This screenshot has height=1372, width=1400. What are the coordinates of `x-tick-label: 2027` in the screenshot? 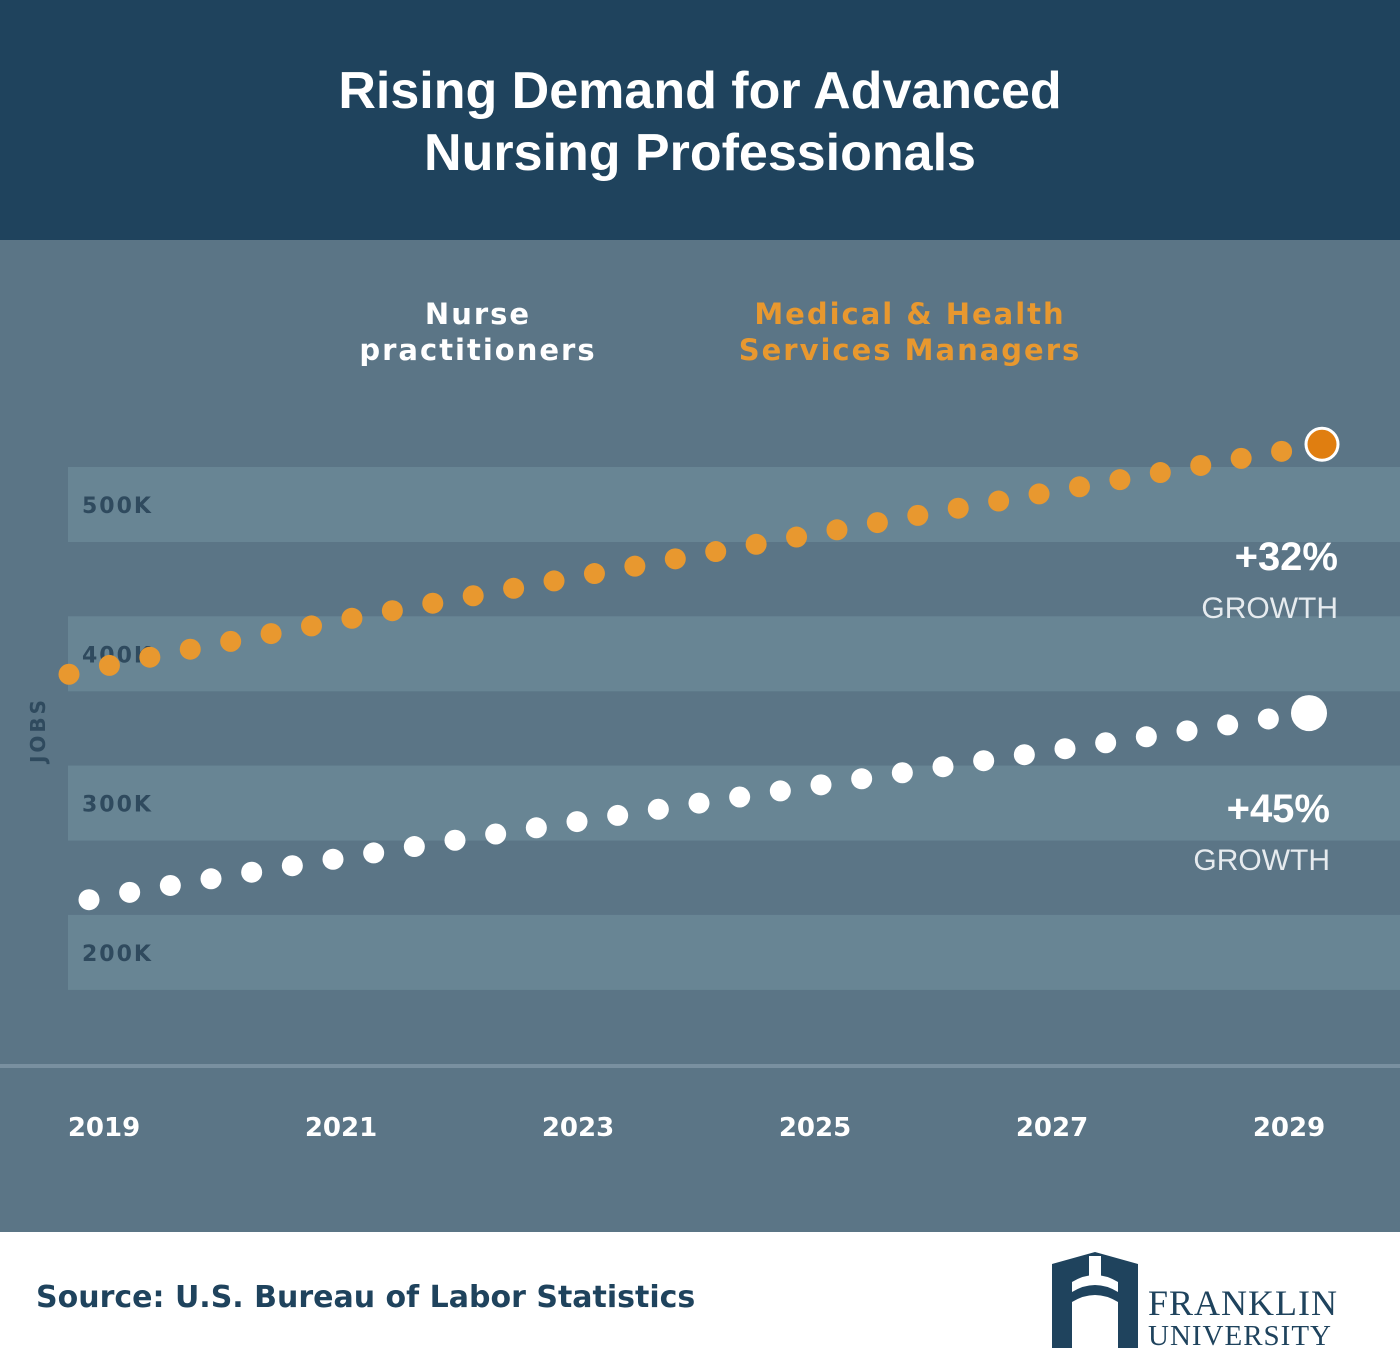 It's located at (1052, 1128).